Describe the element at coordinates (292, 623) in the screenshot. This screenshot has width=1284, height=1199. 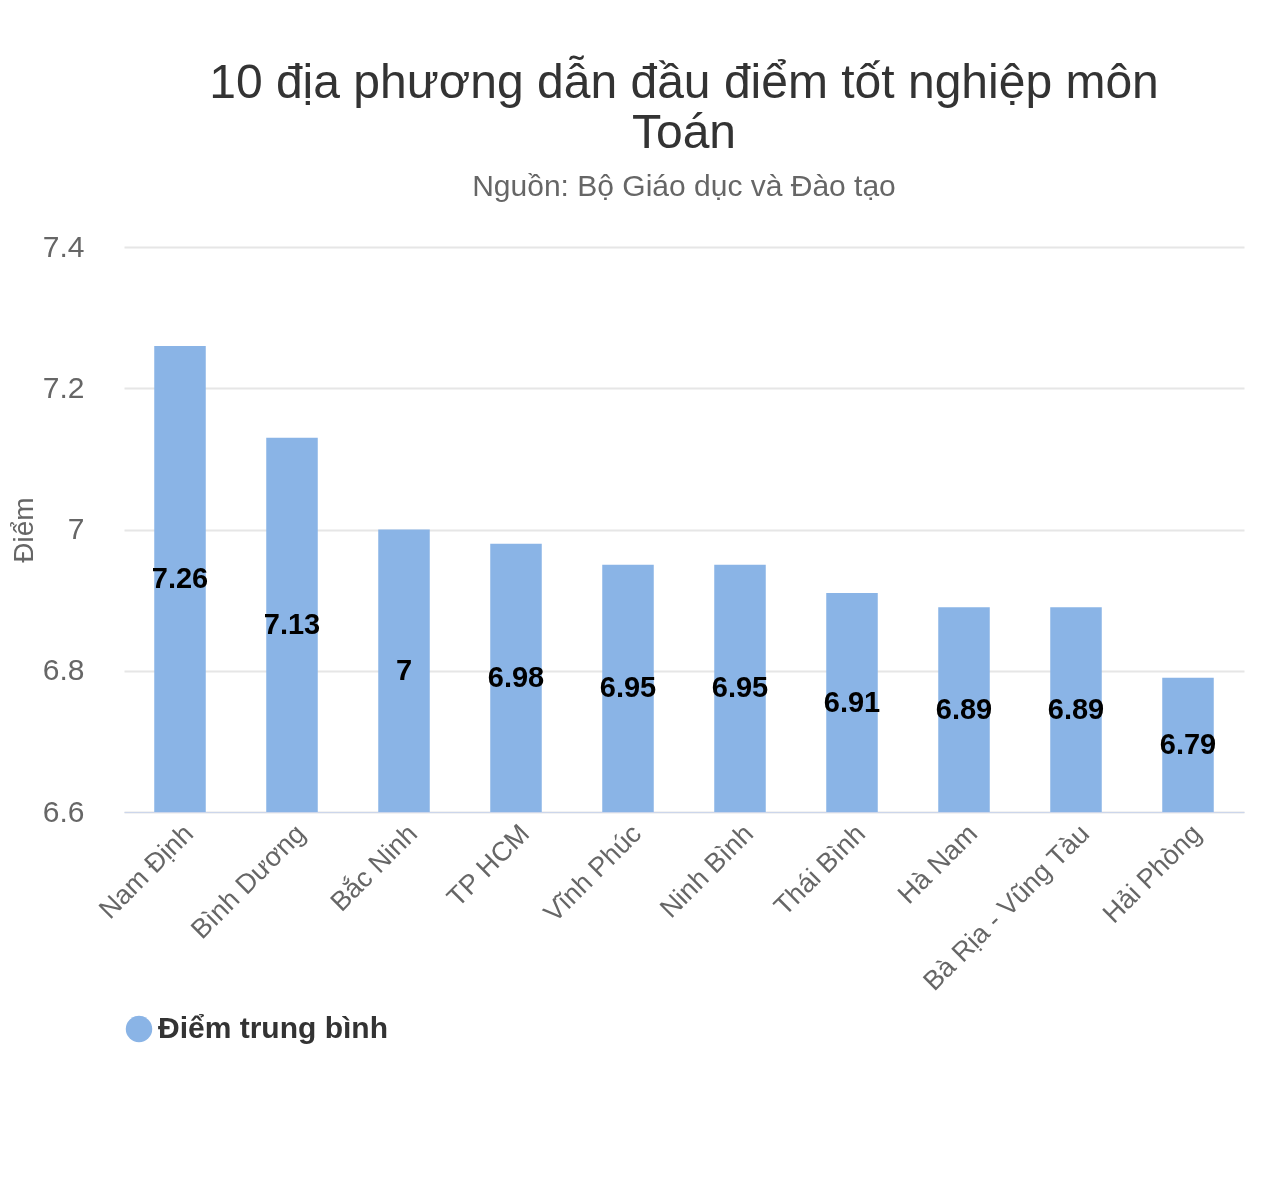
I see `data-label: 7.13` at that location.